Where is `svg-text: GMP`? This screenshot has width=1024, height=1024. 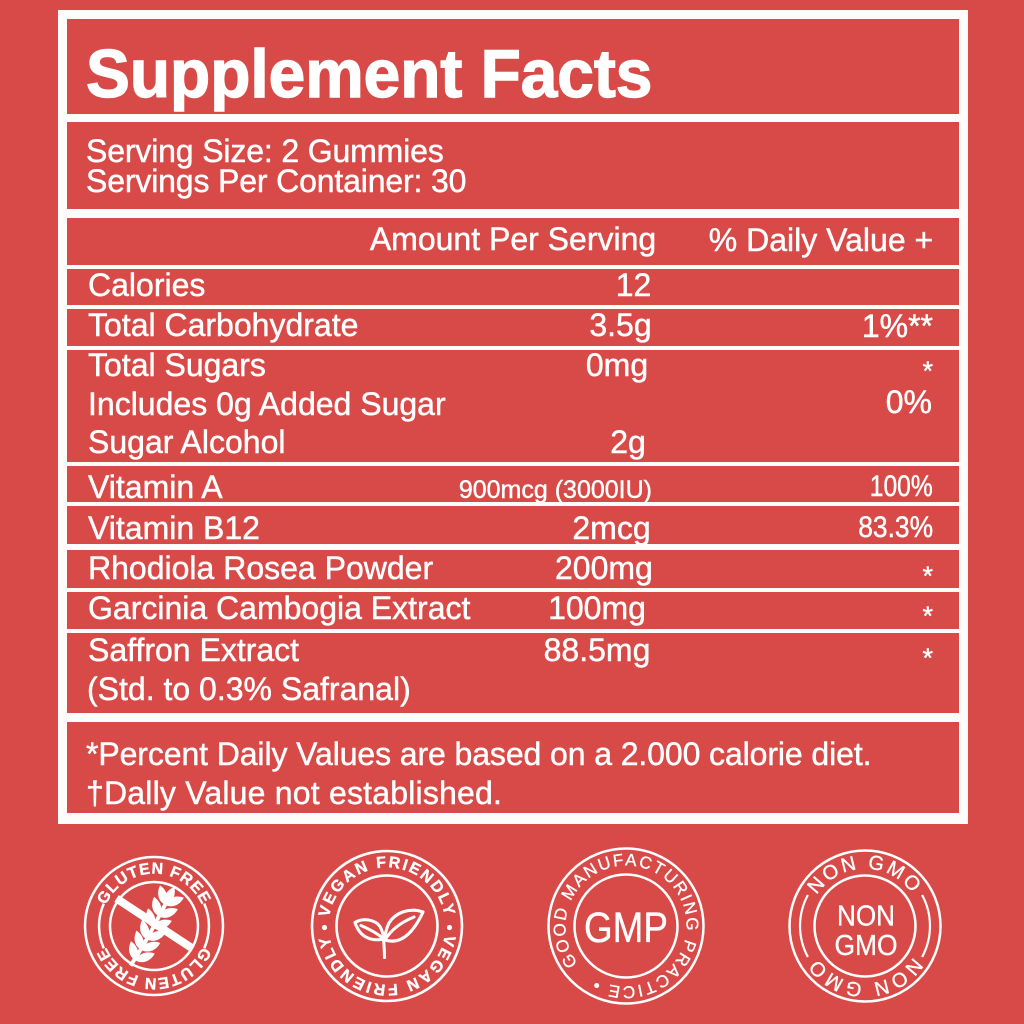
svg-text: GMP is located at coordinates (626, 928).